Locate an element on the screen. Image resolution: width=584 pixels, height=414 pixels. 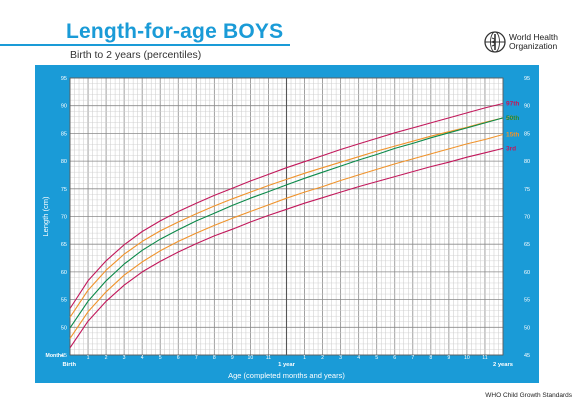
x-tick-label: Birth is located at coordinates (69, 365).